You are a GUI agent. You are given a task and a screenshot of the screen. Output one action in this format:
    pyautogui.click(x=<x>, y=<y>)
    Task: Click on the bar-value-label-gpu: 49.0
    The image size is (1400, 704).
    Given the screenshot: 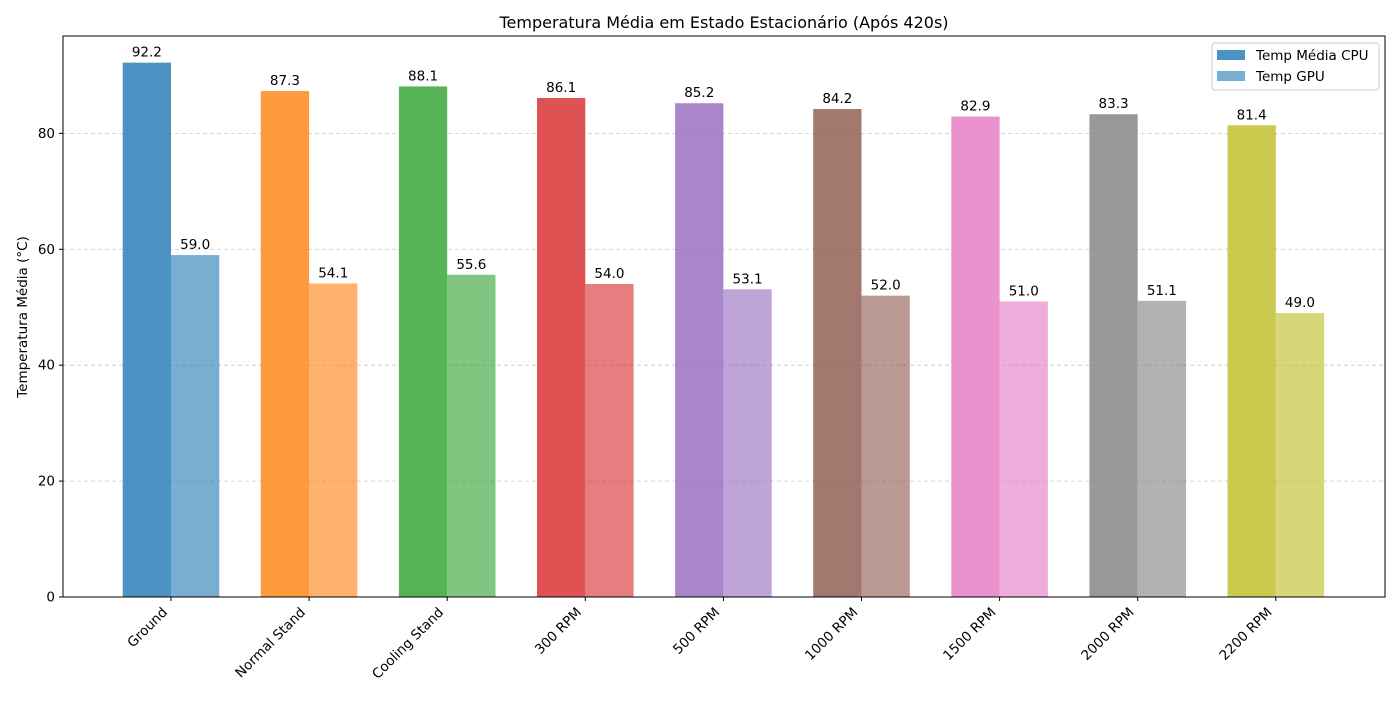 What is the action you would take?
    pyautogui.click(x=1300, y=303)
    